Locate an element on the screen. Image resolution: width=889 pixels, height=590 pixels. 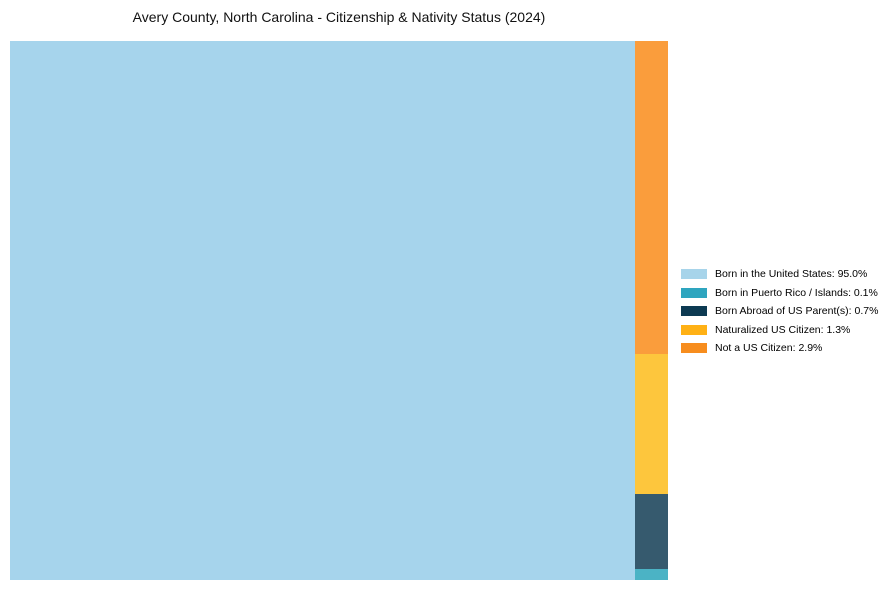
legend-item-born-in-puerto-rico-islands: Born in Puerto Rico / Islands: 0.1% is located at coordinates (779, 293).